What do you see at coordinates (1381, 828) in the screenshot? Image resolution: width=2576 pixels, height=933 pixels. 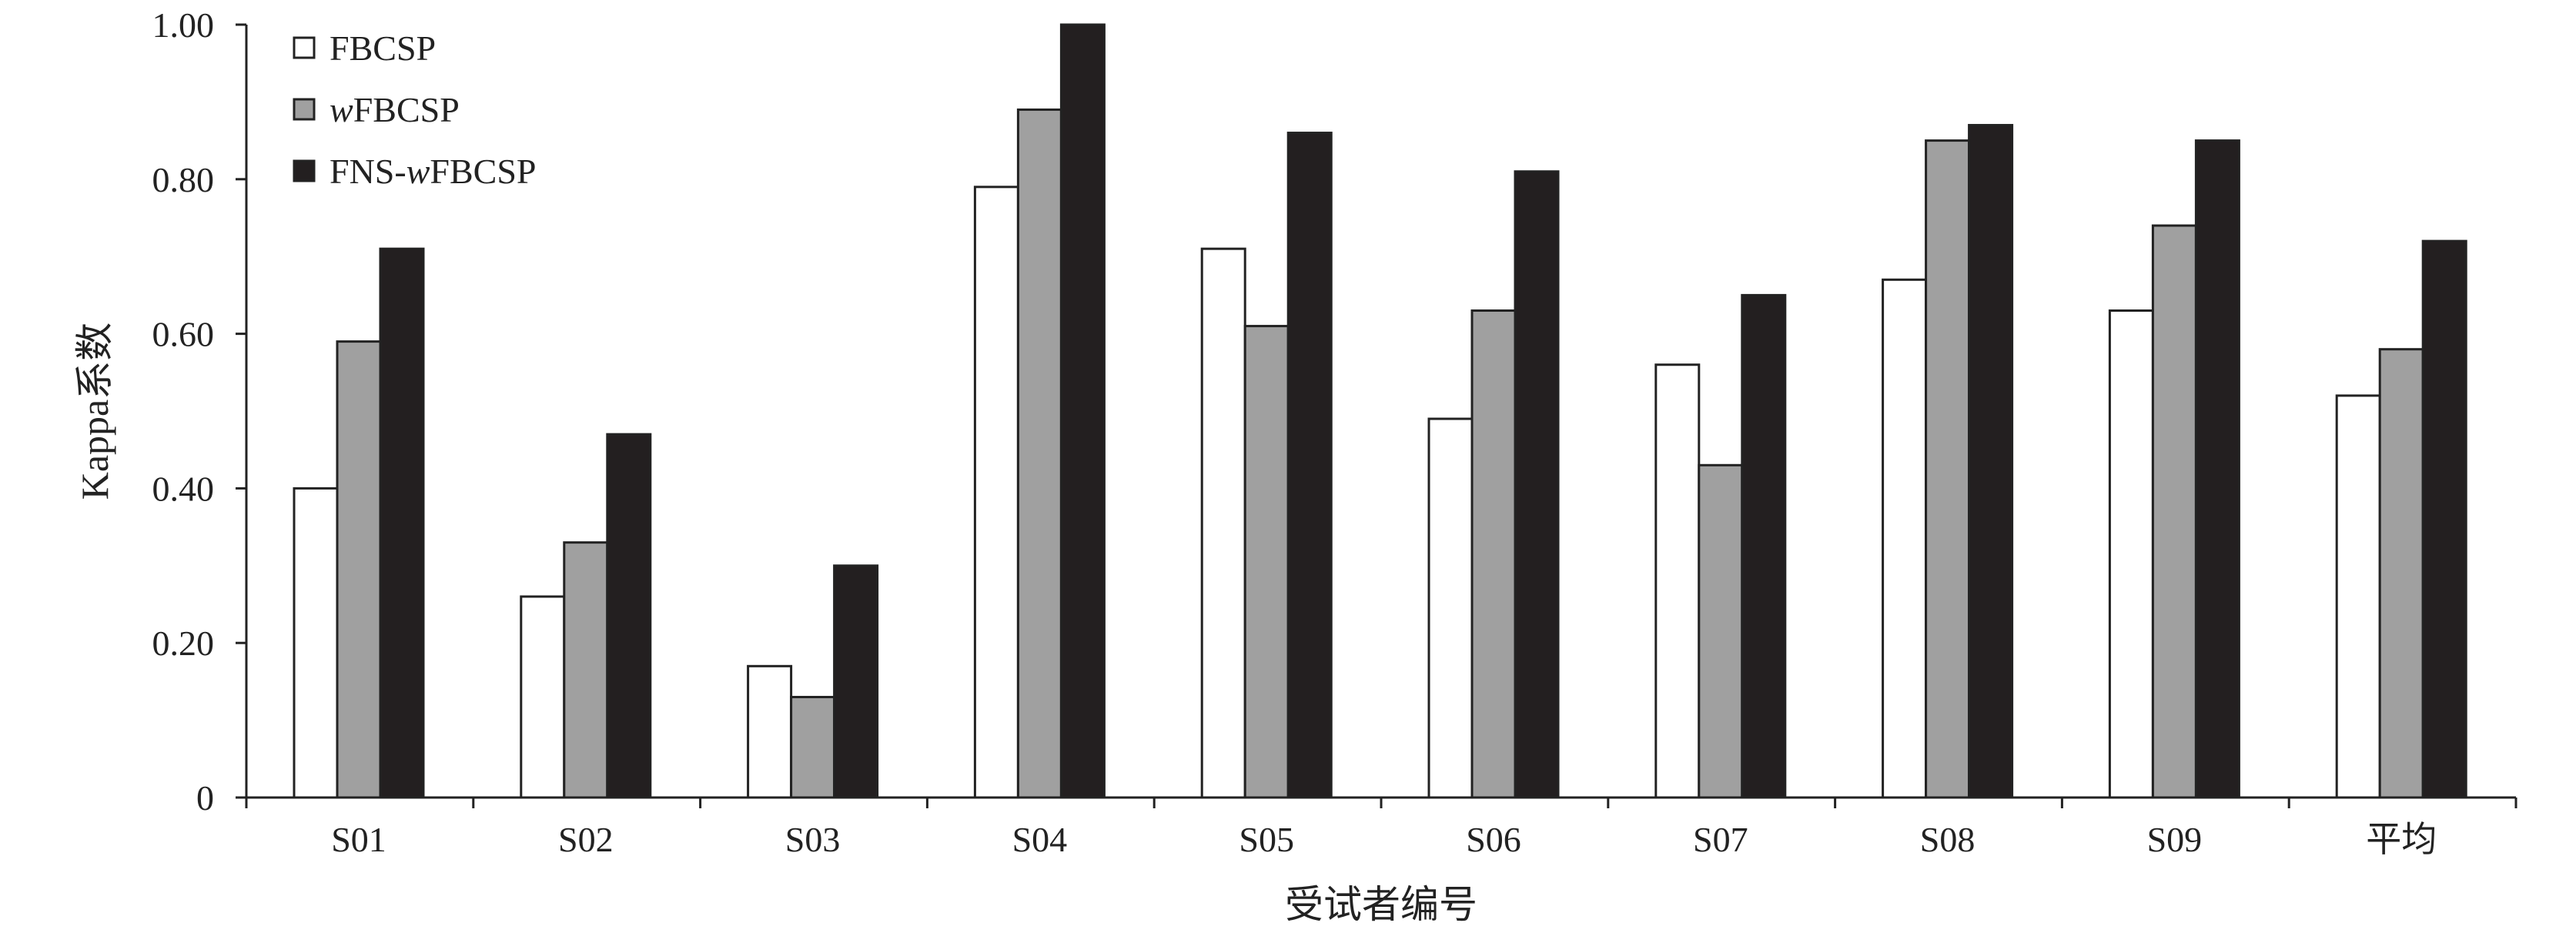 I see `x-axis-ticks: S01 S02 S03 S04 S05 S06 S07 S08 S09 平均` at bounding box center [1381, 828].